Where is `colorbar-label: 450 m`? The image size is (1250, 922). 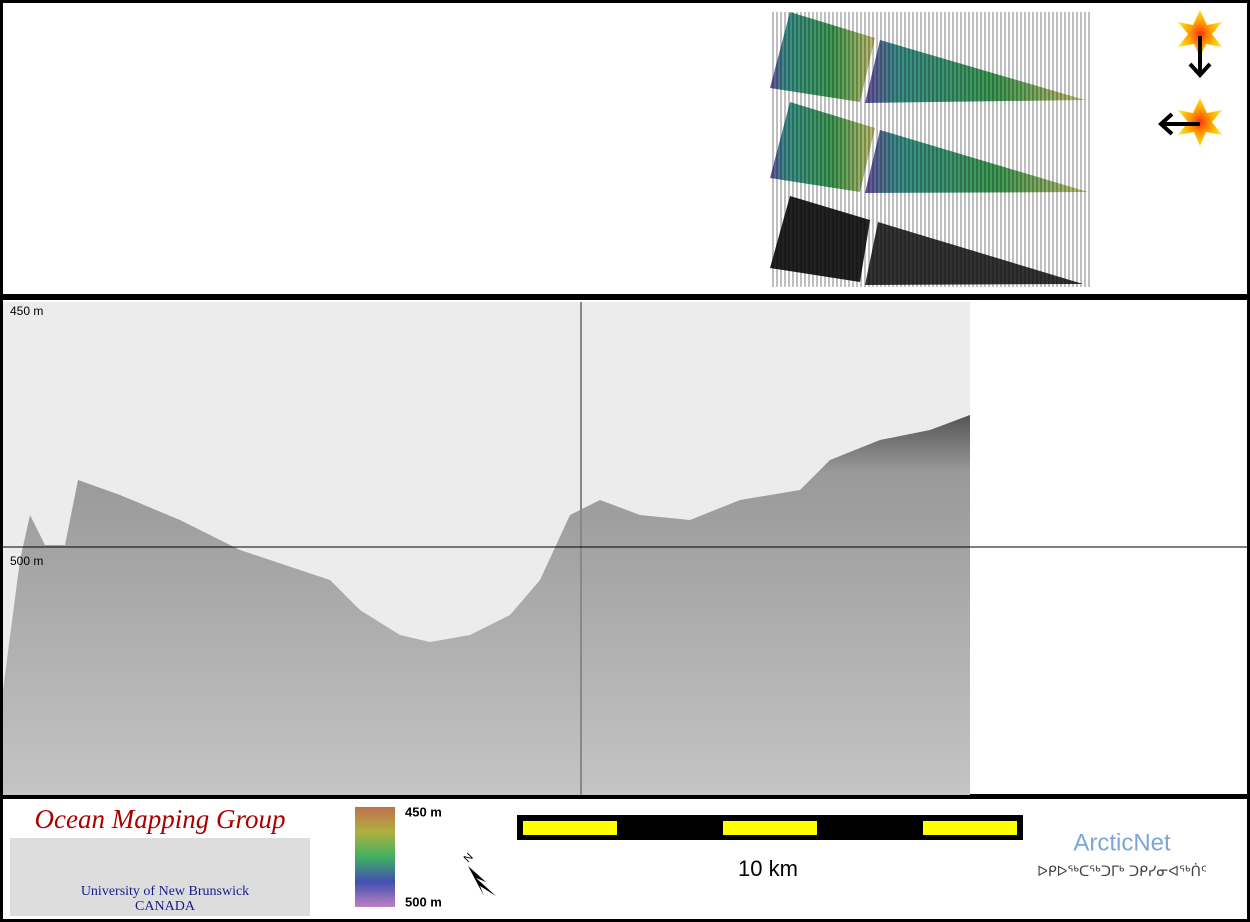 colorbar-label: 450 m is located at coordinates (423, 811).